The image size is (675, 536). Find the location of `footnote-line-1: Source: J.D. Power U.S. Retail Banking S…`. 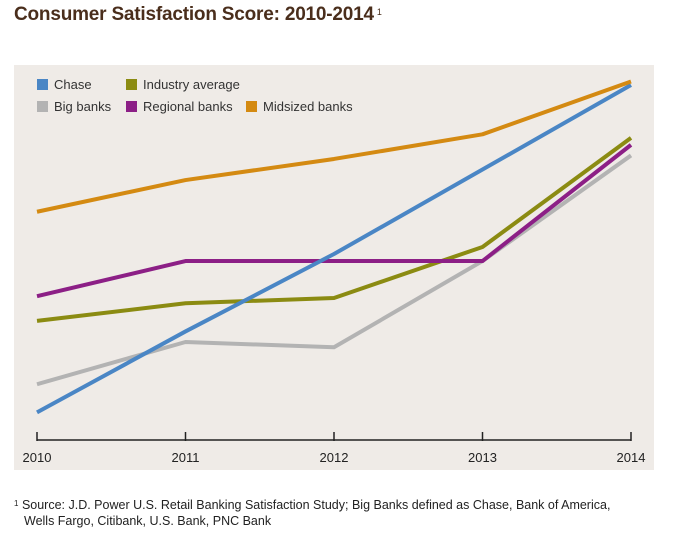

footnote-line-1: Source: J.D. Power U.S. Retail Banking S… is located at coordinates (316, 505).